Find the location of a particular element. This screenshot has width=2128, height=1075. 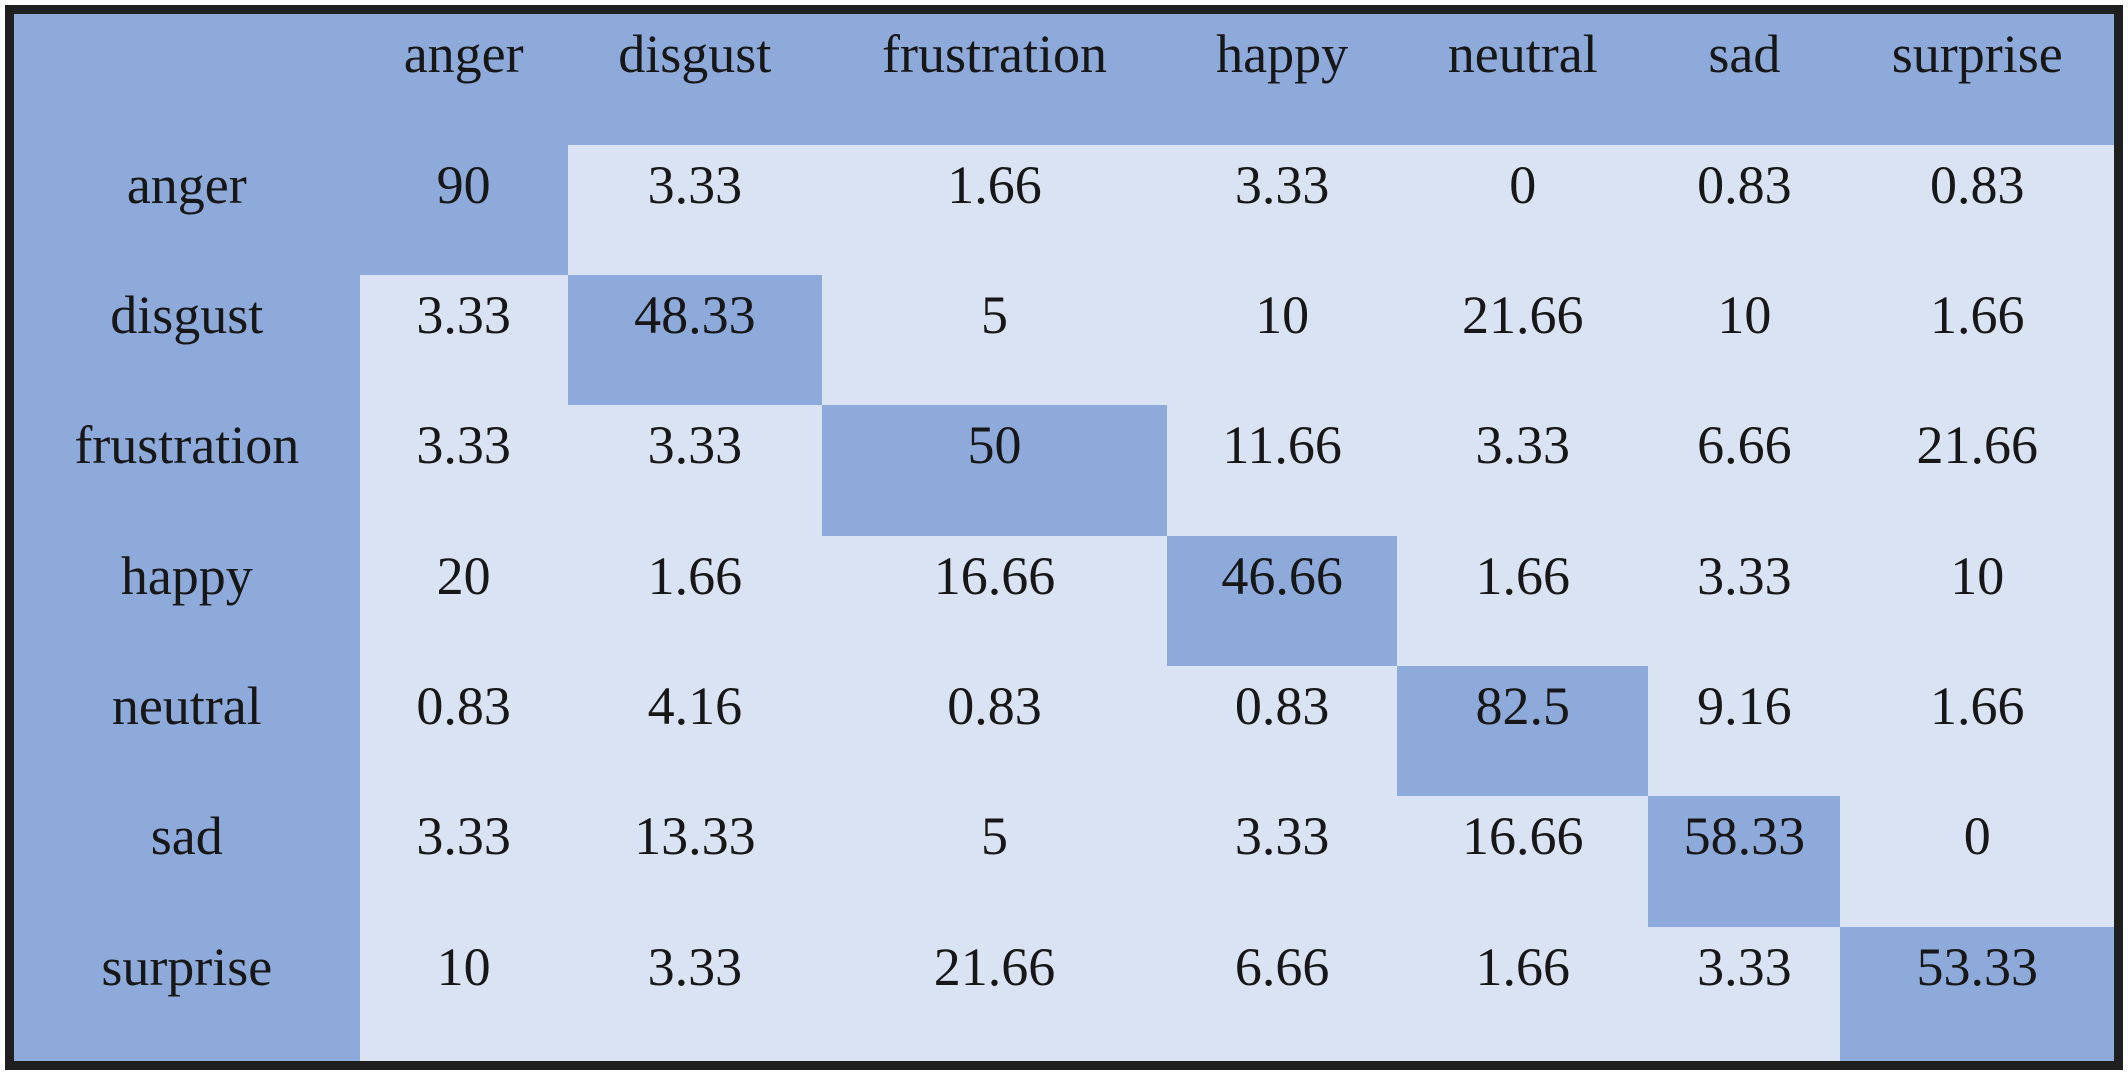

cell-disgust-frustration: 5 is located at coordinates (994, 340).